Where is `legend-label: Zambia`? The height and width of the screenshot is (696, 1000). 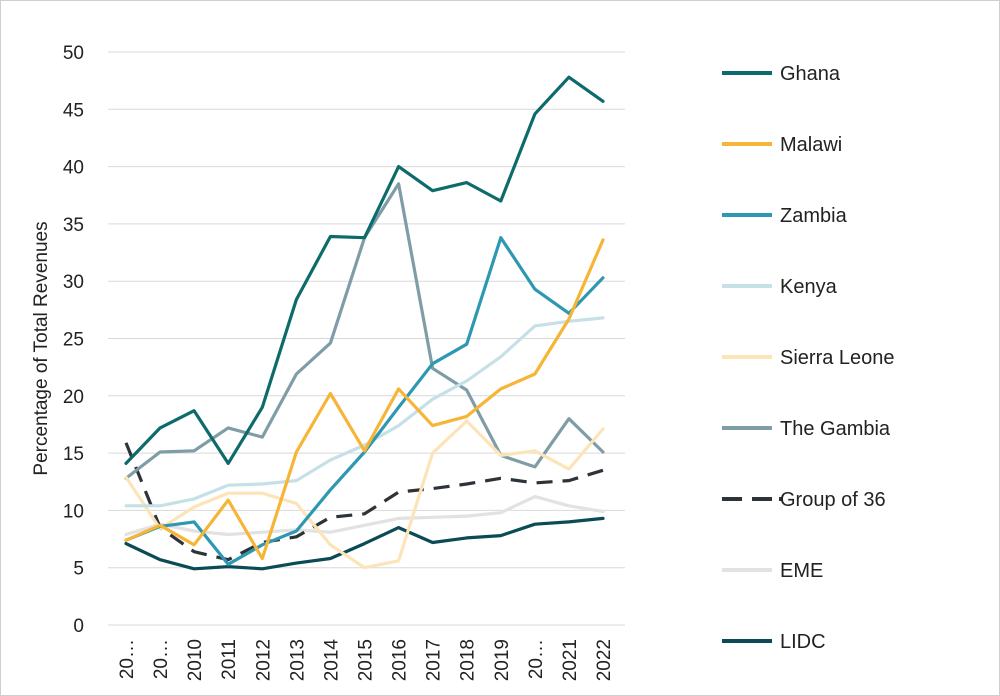 legend-label: Zambia is located at coordinates (814, 216).